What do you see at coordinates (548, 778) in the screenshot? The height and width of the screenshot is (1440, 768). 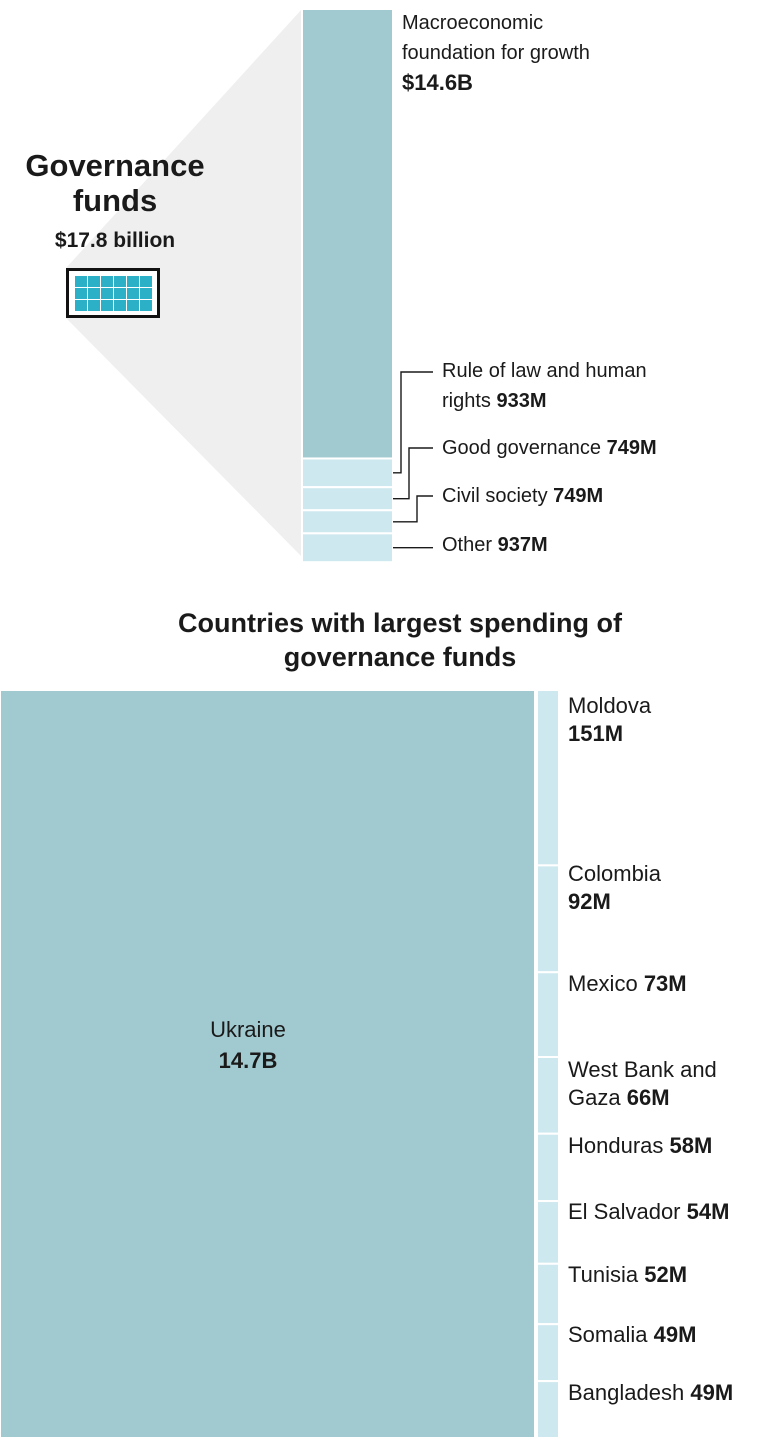 I see `treemap-cell-moldova` at bounding box center [548, 778].